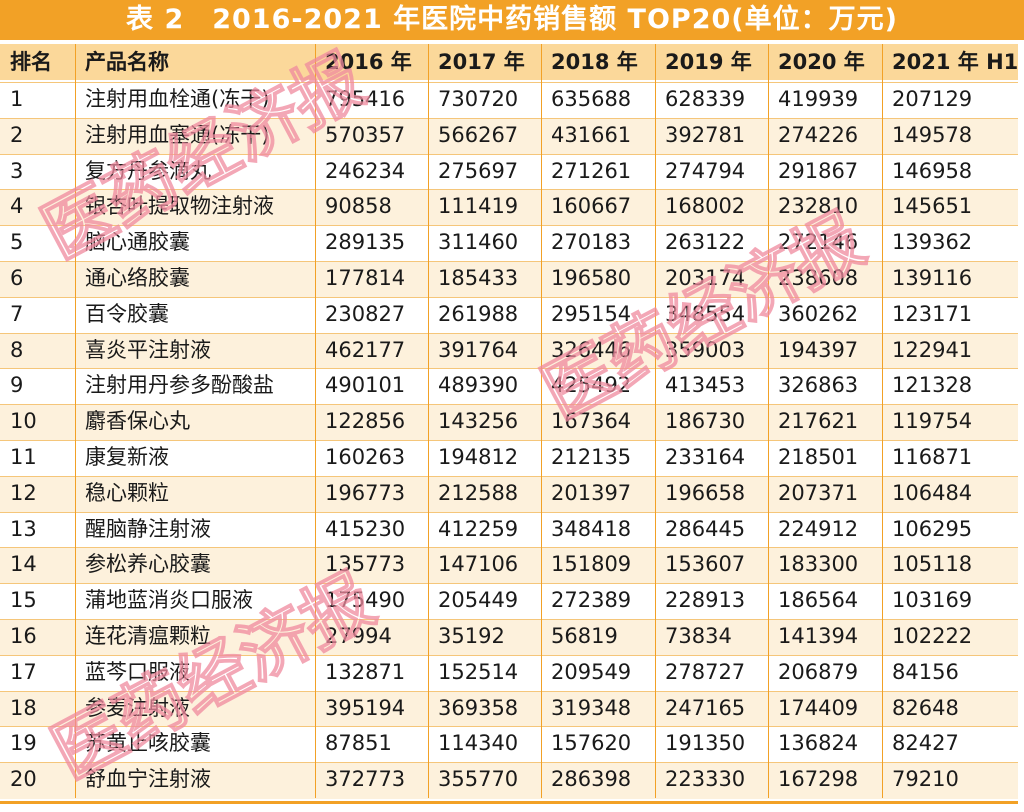 This screenshot has height=812, width=1024. Describe the element at coordinates (31, 62) in the screenshot. I see `header-cell: 排名` at that location.